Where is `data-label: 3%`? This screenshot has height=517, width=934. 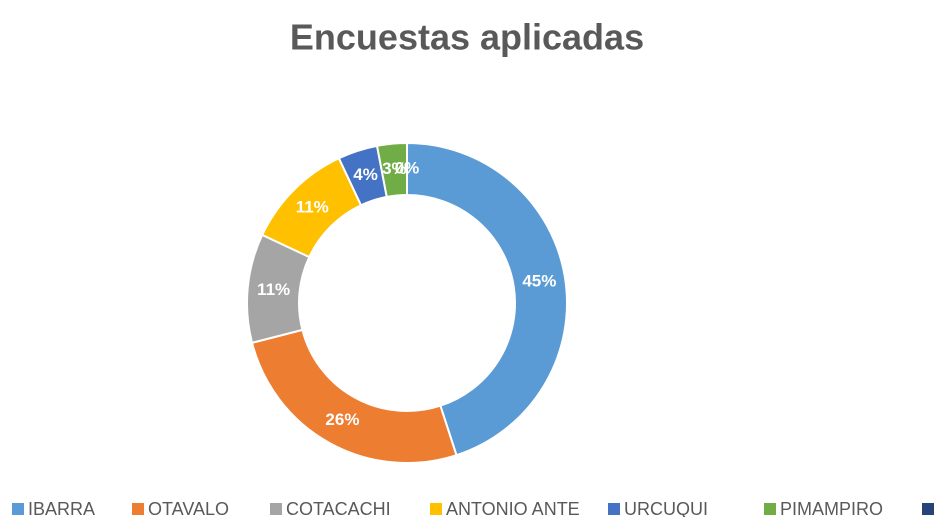 data-label: 3% is located at coordinates (394, 168).